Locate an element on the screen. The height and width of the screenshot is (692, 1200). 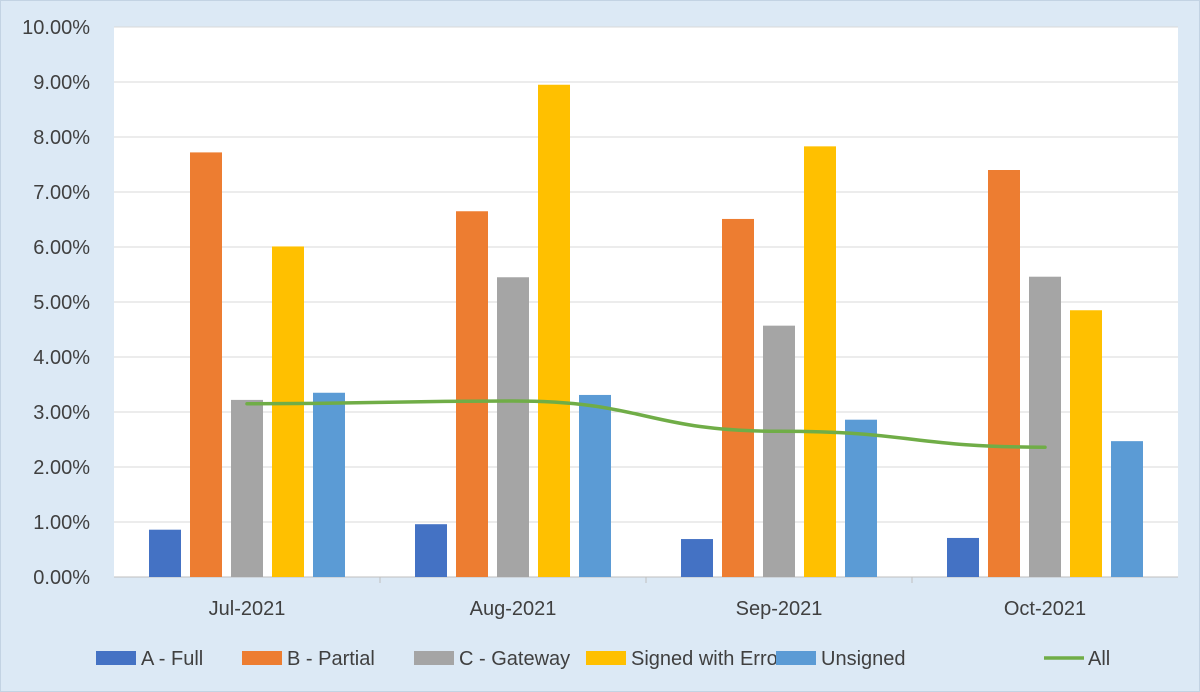
legend-label: Signed with Errors is located at coordinates (712, 659).